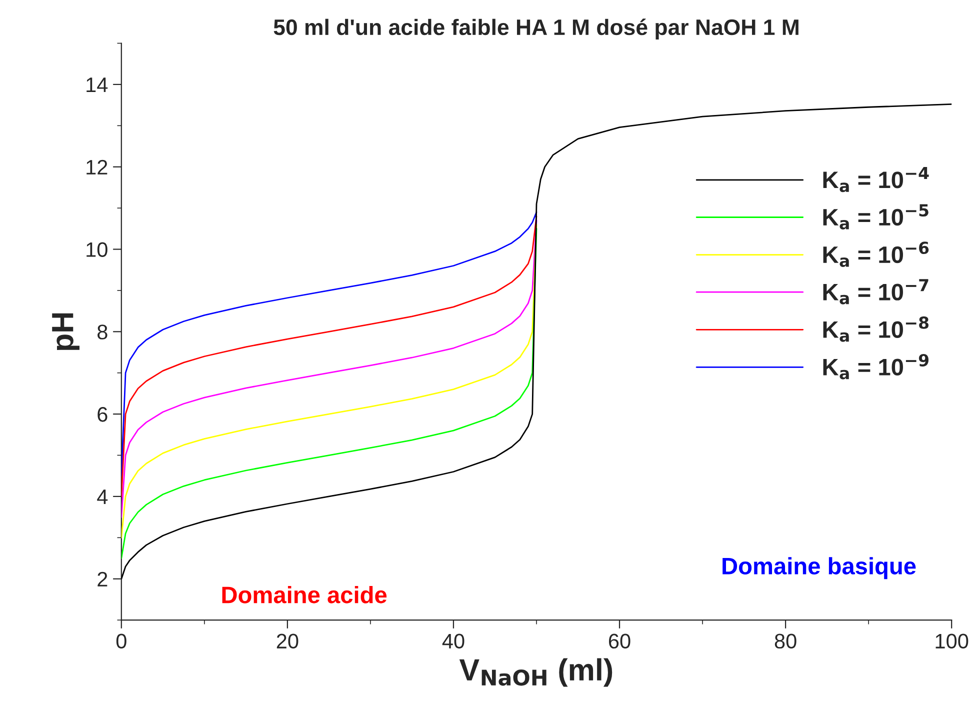 The width and height of the screenshot is (979, 721). What do you see at coordinates (97, 167) in the screenshot?
I see `y-tick-label: 12` at bounding box center [97, 167].